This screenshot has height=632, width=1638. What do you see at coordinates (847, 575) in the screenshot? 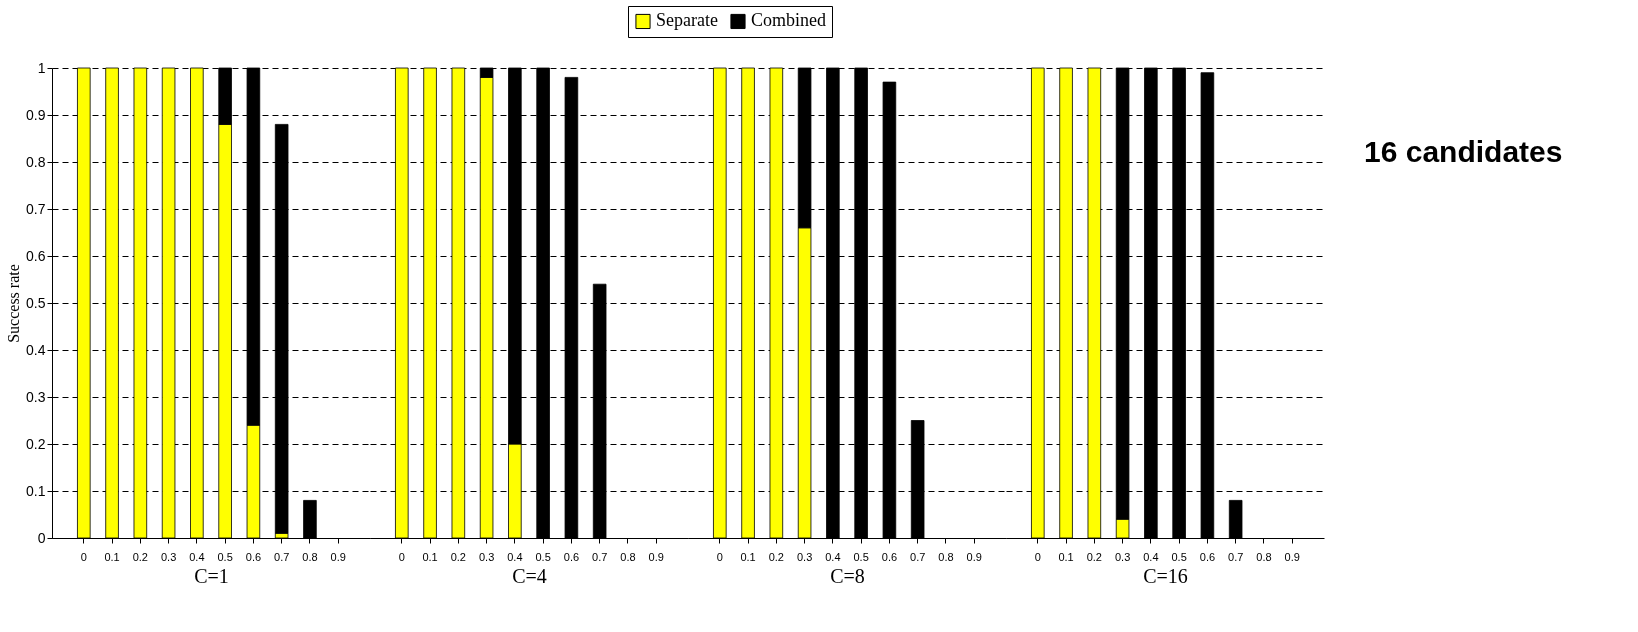
I see `x-axis-title: C=8` at bounding box center [847, 575].